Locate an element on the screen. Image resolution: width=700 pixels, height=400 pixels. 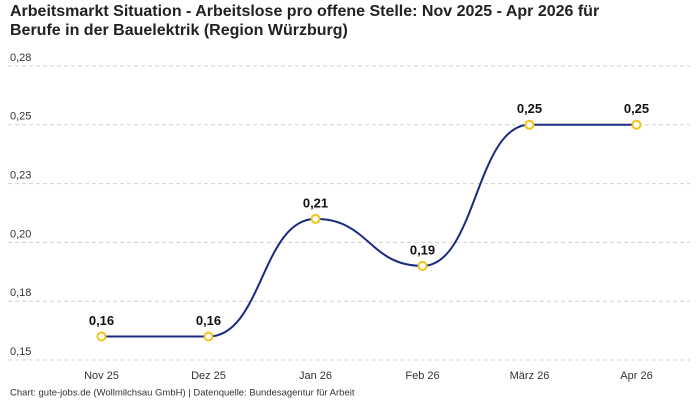
x-tick-label: Dez 25 is located at coordinates (208, 376).